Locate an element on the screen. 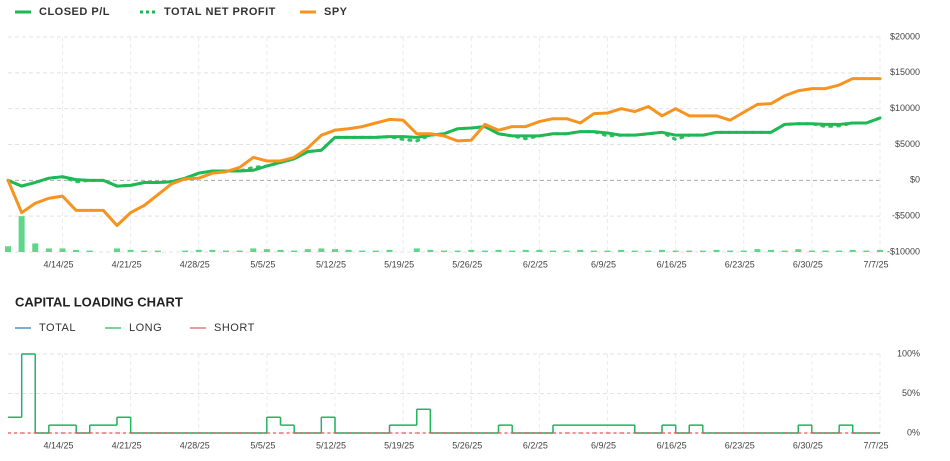 The image size is (950, 461). legend-label: LONG is located at coordinates (145, 328).